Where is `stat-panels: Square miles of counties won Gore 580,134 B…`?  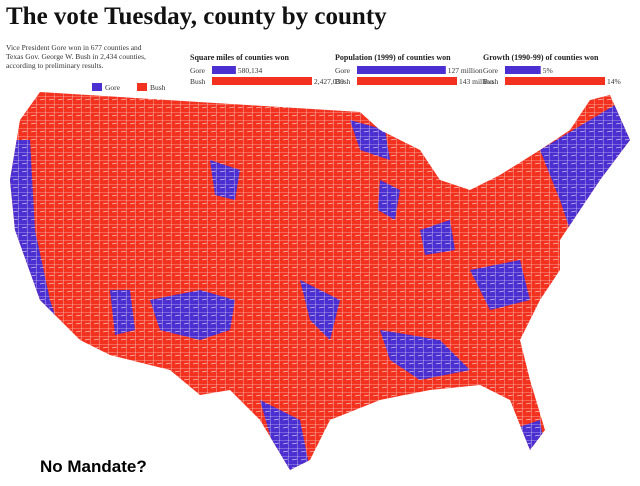
stat-panels: Square miles of counties won Gore 580,134 B… is located at coordinates (405, 69).